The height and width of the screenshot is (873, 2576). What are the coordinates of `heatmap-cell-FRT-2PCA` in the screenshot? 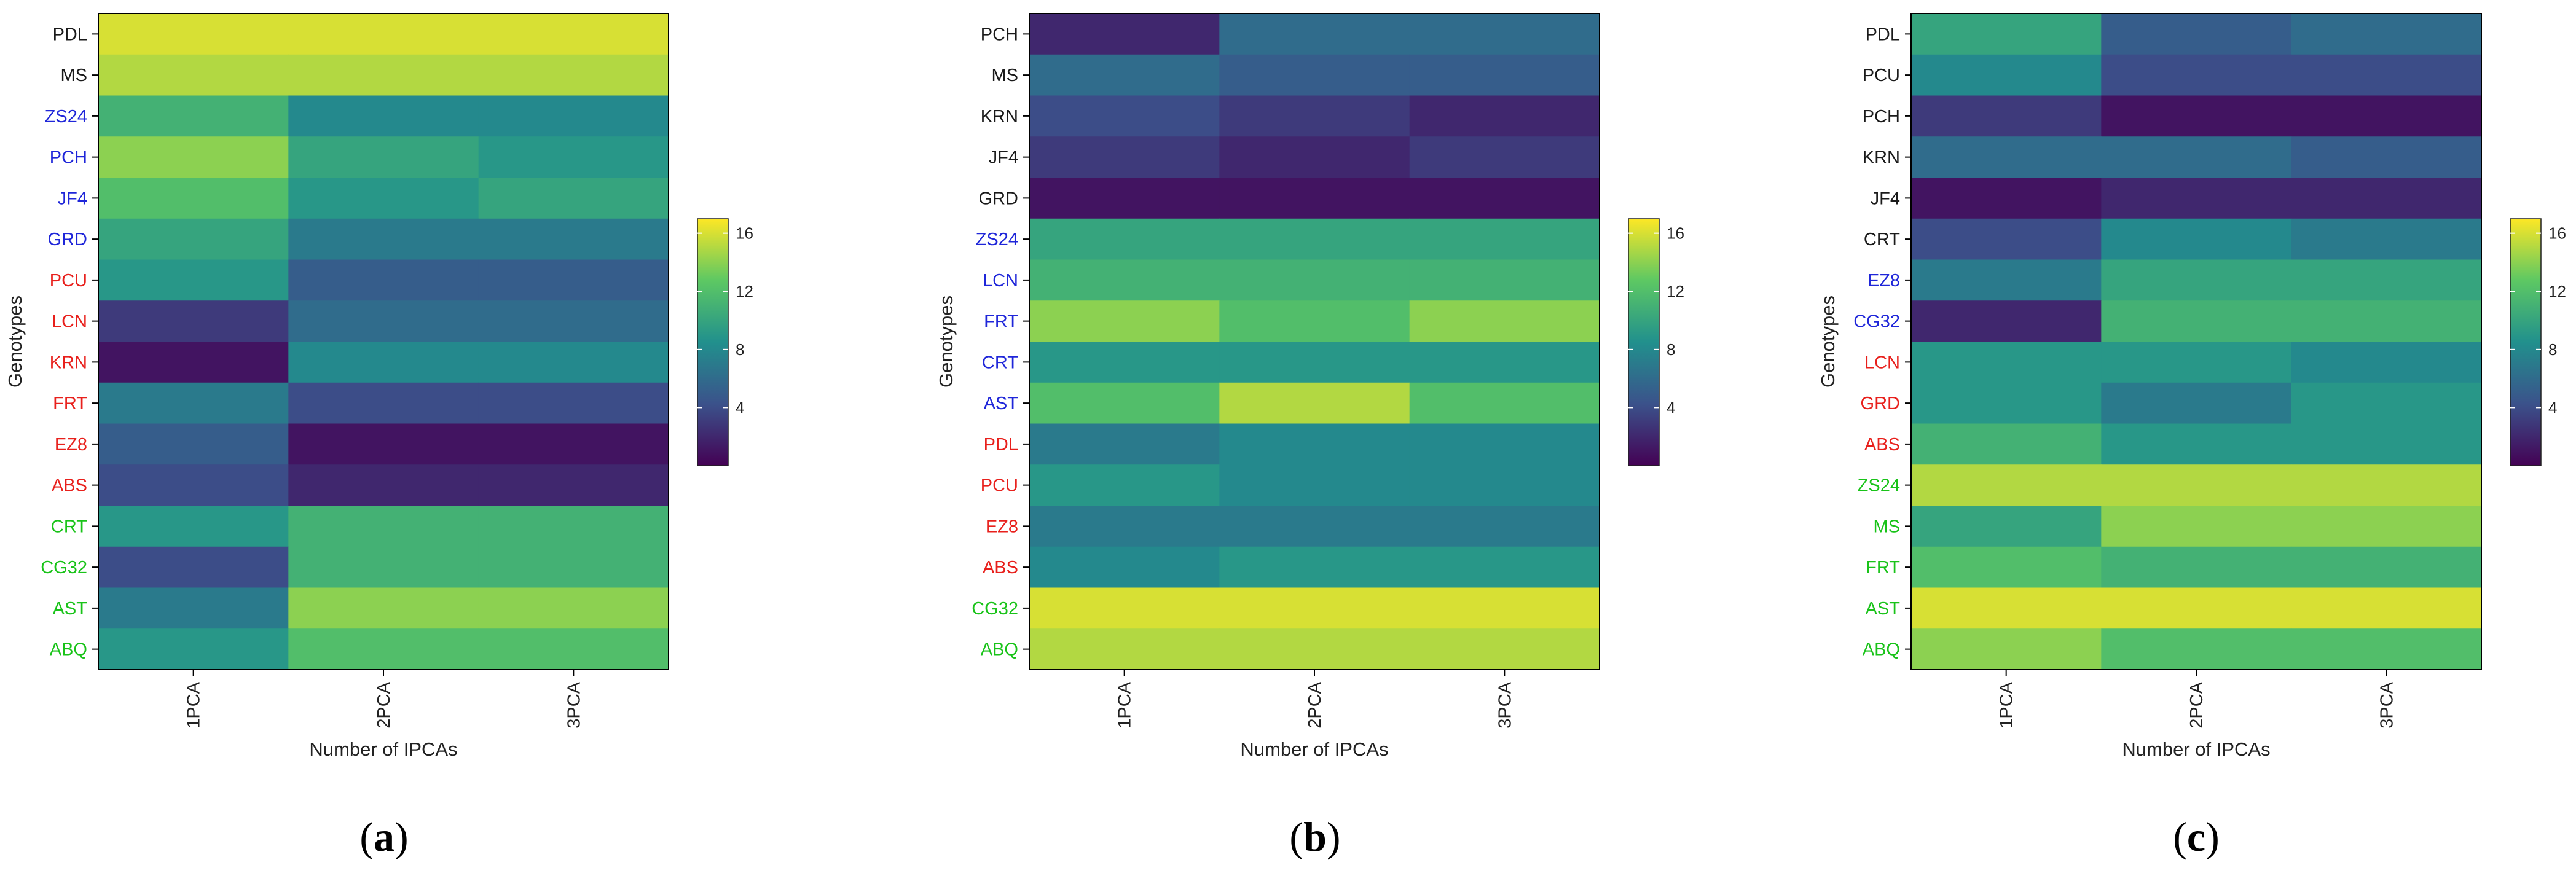 It's located at (383, 403).